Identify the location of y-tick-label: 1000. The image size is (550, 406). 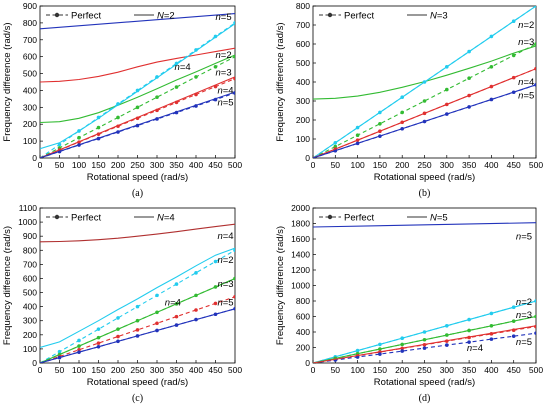
(27, 222).